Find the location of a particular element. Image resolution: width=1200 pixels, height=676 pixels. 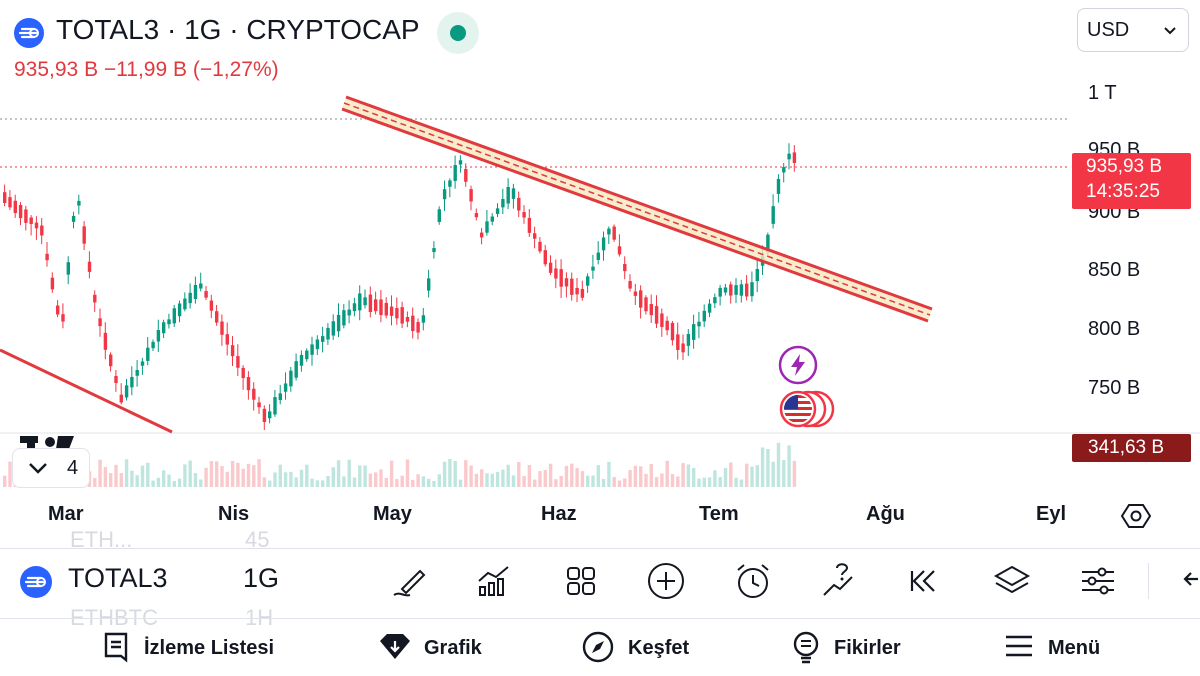

us-economic-event-badge is located at coordinates (807, 411).